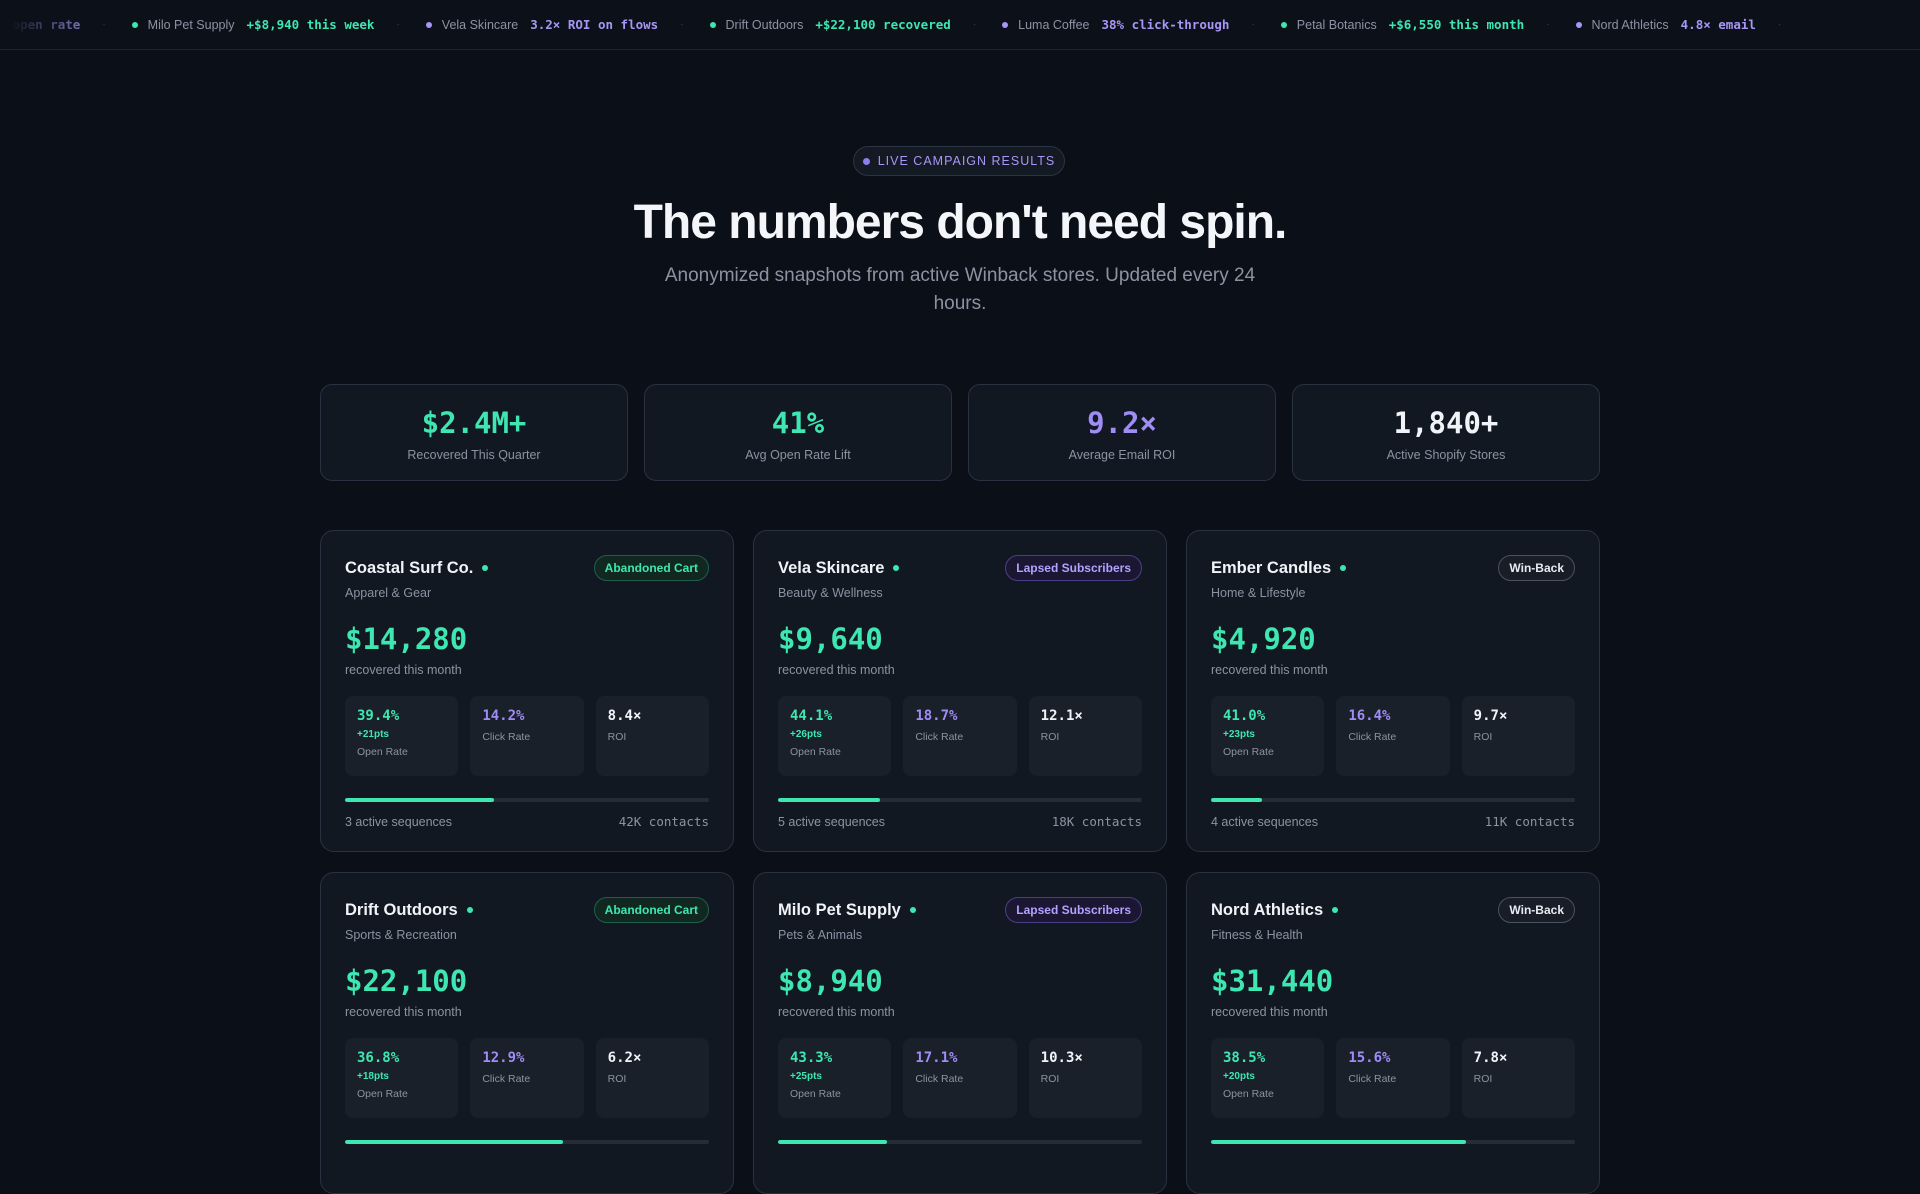 This screenshot has height=1194, width=1920. What do you see at coordinates (1244, 1058) in the screenshot?
I see `open-rate-value: 38.5%` at bounding box center [1244, 1058].